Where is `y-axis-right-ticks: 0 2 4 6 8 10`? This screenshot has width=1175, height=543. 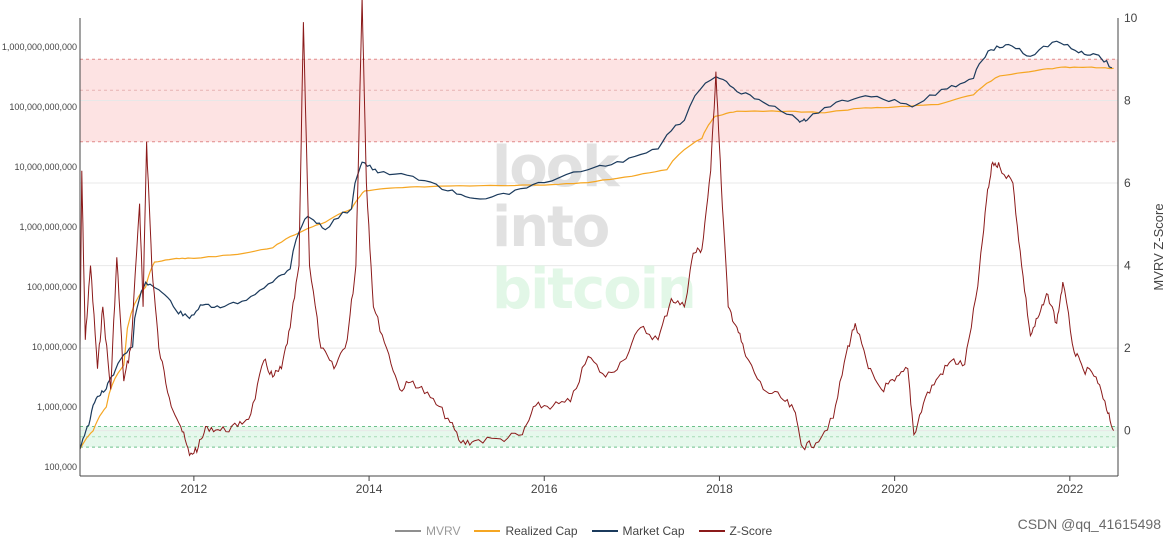
y-axis-right-ticks: 0 2 4 6 8 10 is located at coordinates (1131, 224).